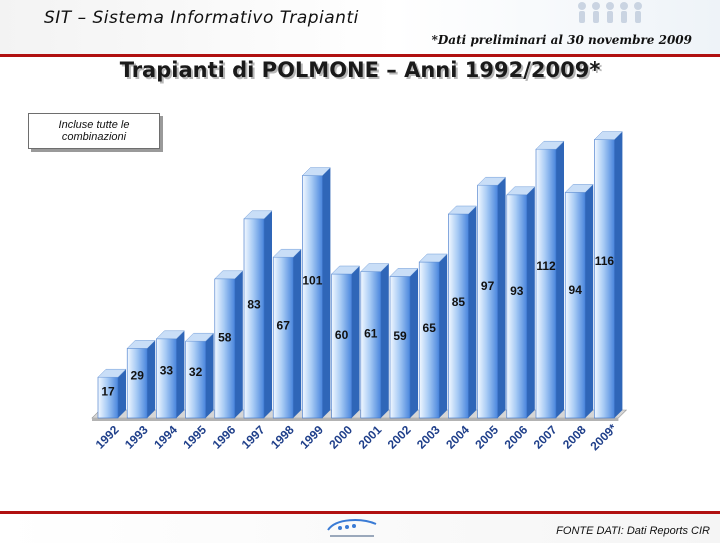  Describe the element at coordinates (253, 437) in the screenshot. I see `x-tick-label: 1997` at that location.